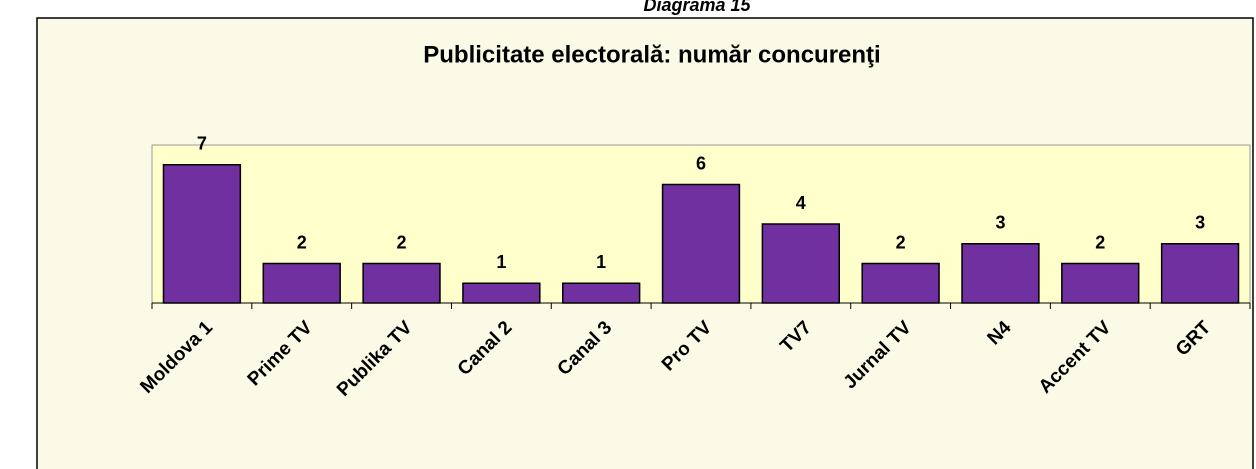 Image resolution: width=1256 pixels, height=469 pixels. I want to click on caption: Diagrama 15, so click(697, 7).